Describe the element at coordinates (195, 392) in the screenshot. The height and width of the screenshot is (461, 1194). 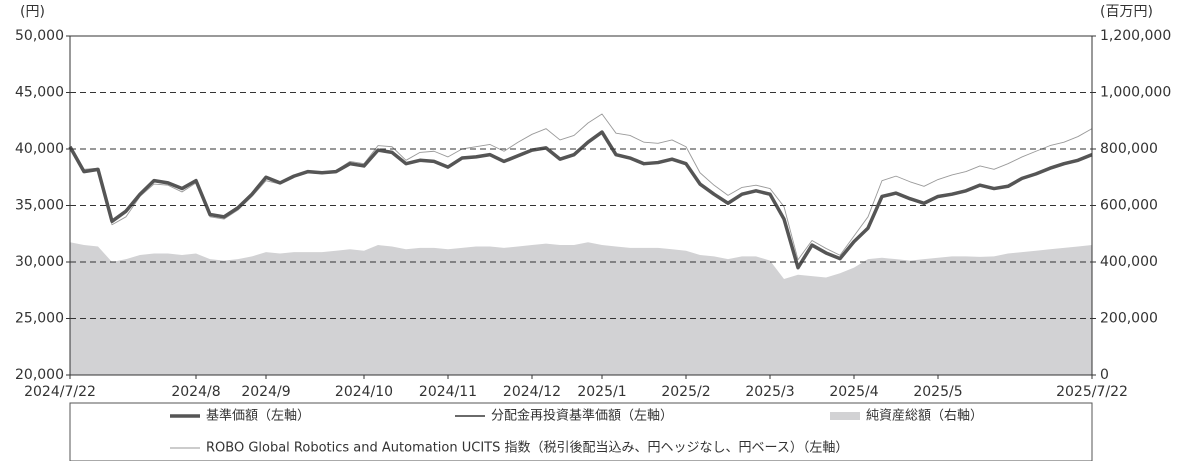
I see `x-tick-label: 2024/8` at that location.